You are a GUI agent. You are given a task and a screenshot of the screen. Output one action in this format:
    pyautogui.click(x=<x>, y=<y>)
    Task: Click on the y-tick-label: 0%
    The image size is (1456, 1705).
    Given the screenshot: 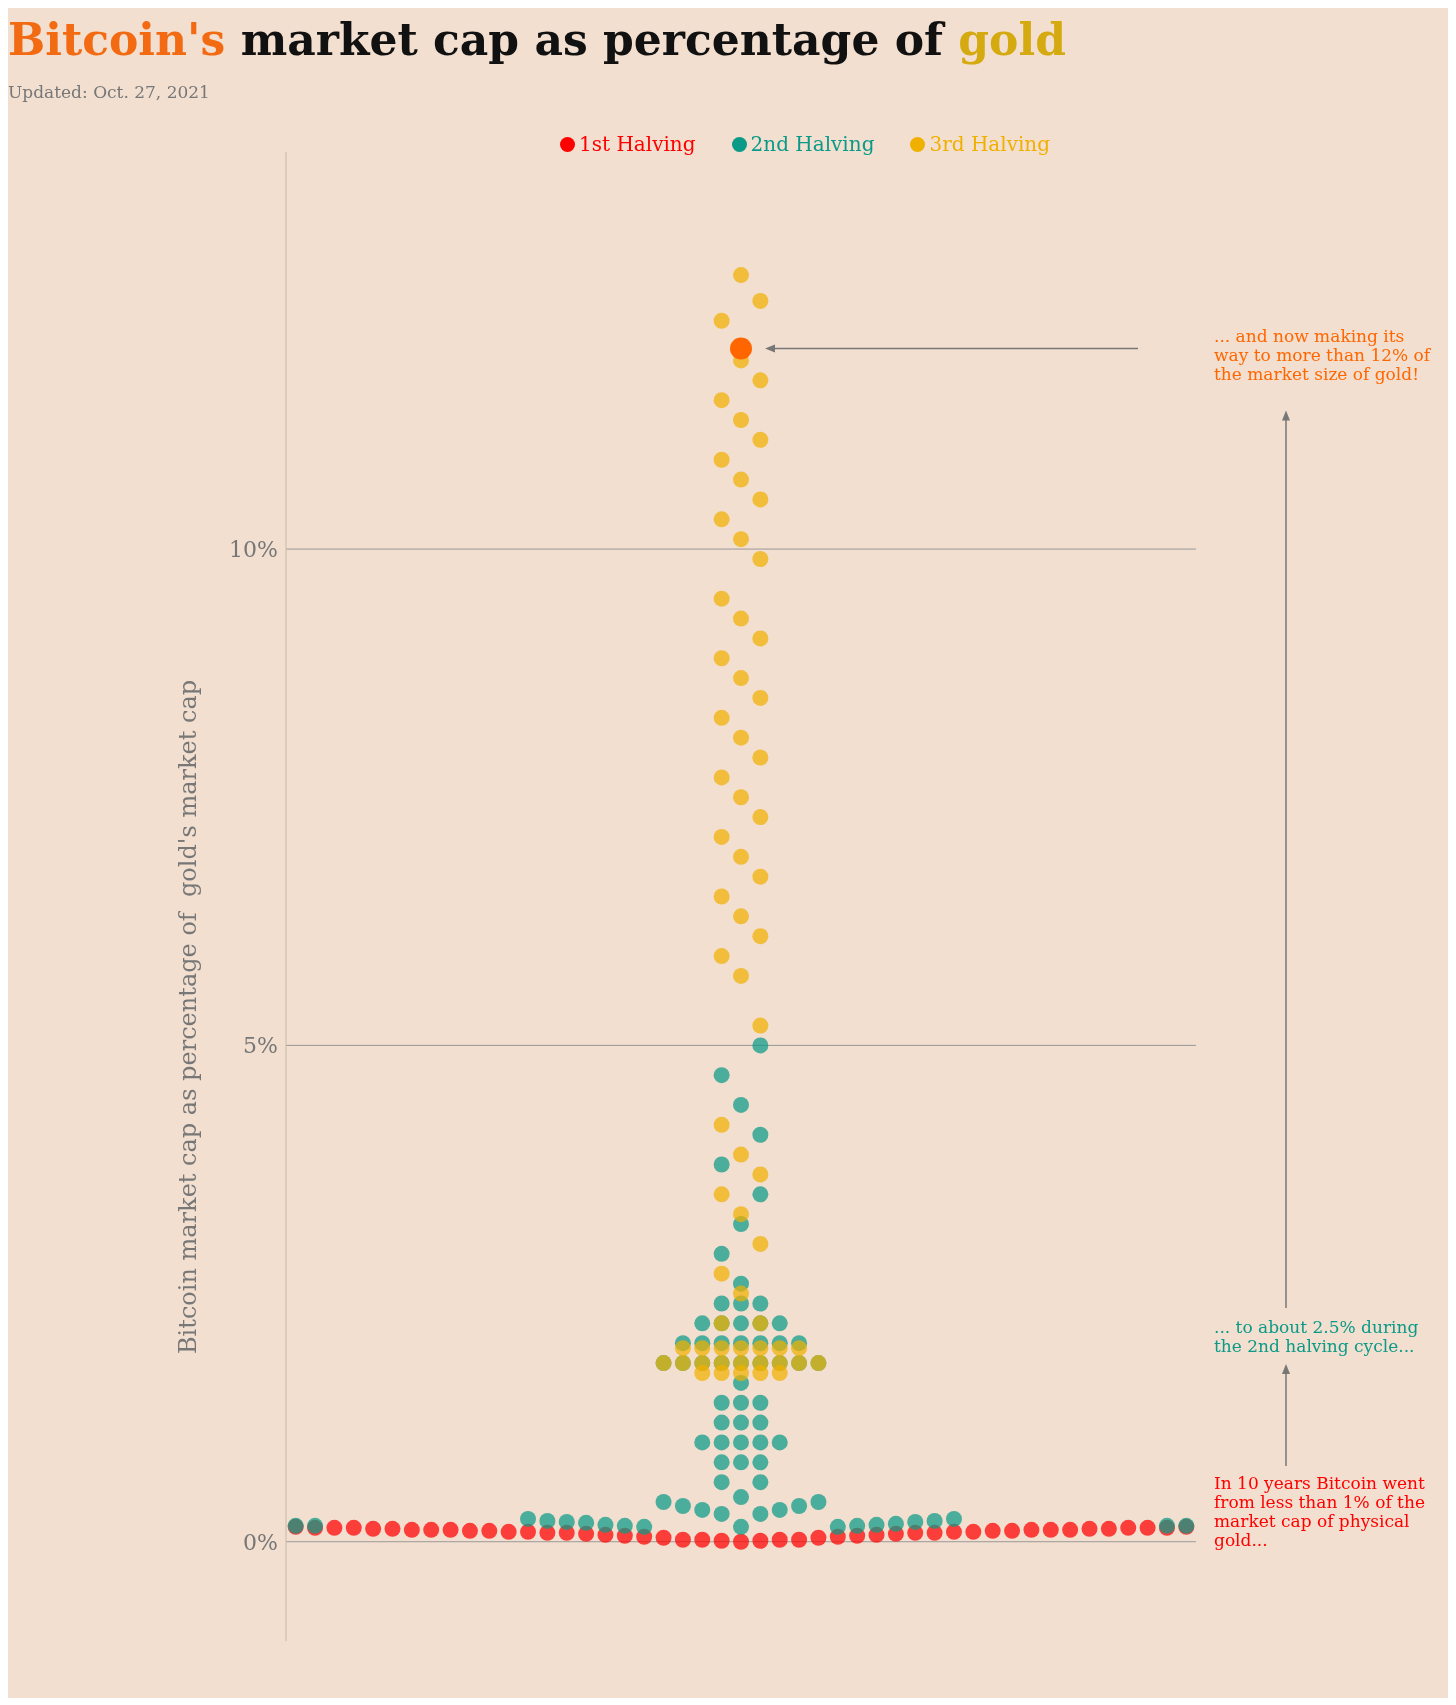 What is the action you would take?
    pyautogui.click(x=260, y=1542)
    